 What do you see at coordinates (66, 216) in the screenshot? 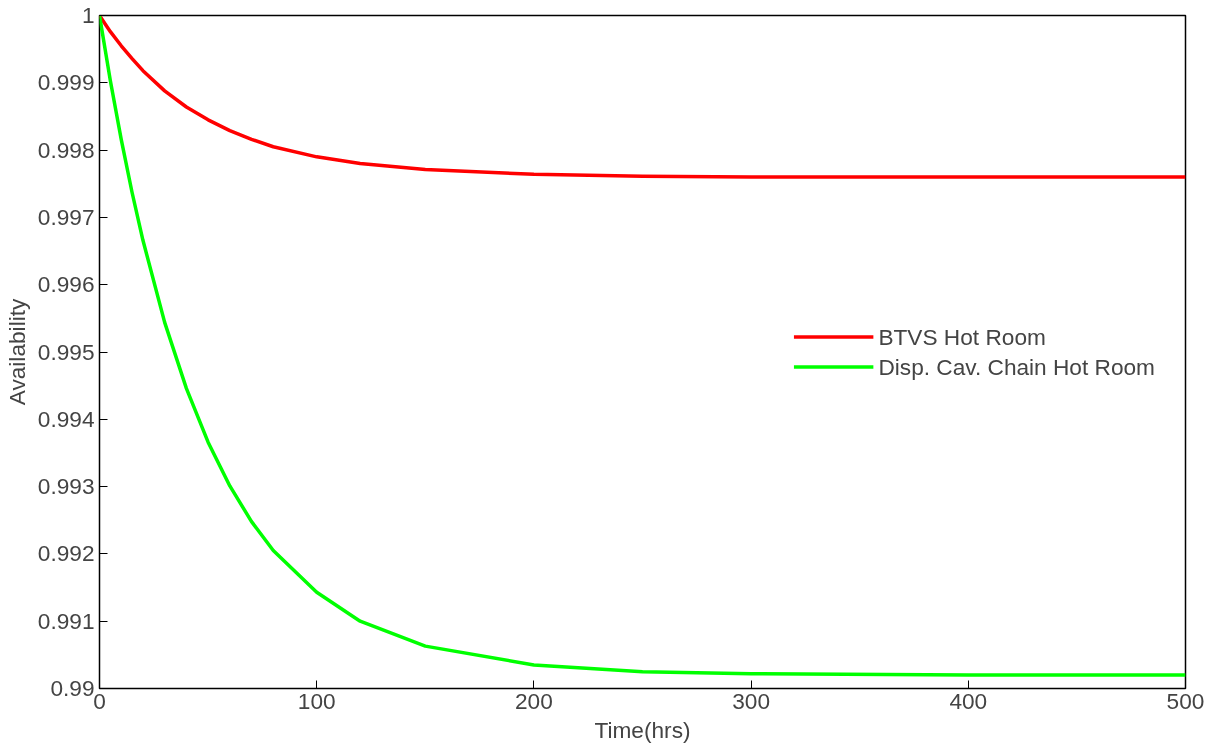
I see `y-tick-label: 0.997` at bounding box center [66, 216].